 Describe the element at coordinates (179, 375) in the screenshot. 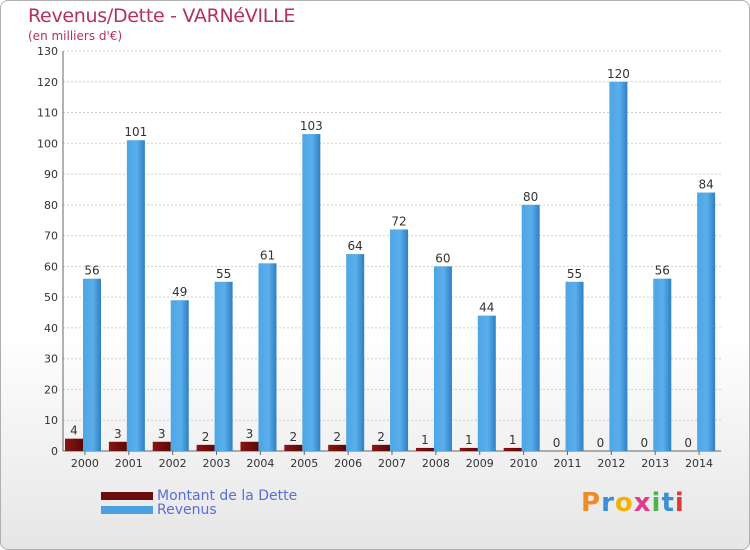

I see `bar-revenus-2002` at that location.